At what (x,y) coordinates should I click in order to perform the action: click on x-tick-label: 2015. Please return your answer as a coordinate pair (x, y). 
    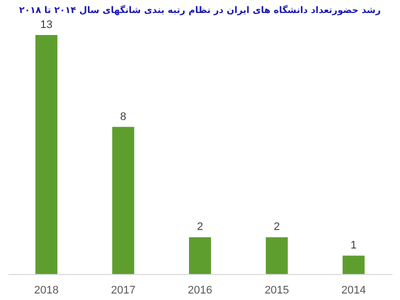
    Looking at the image, I should click on (277, 290).